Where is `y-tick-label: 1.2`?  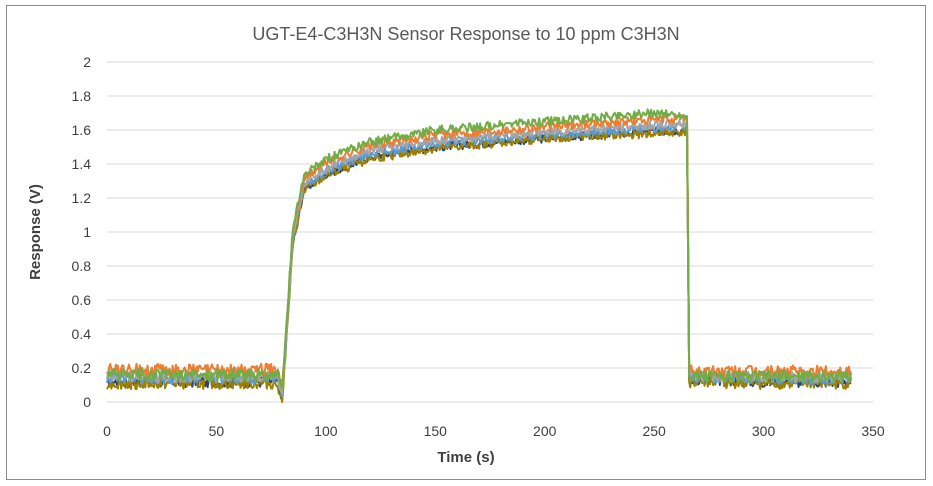 y-tick-label: 1.2 is located at coordinates (82, 198).